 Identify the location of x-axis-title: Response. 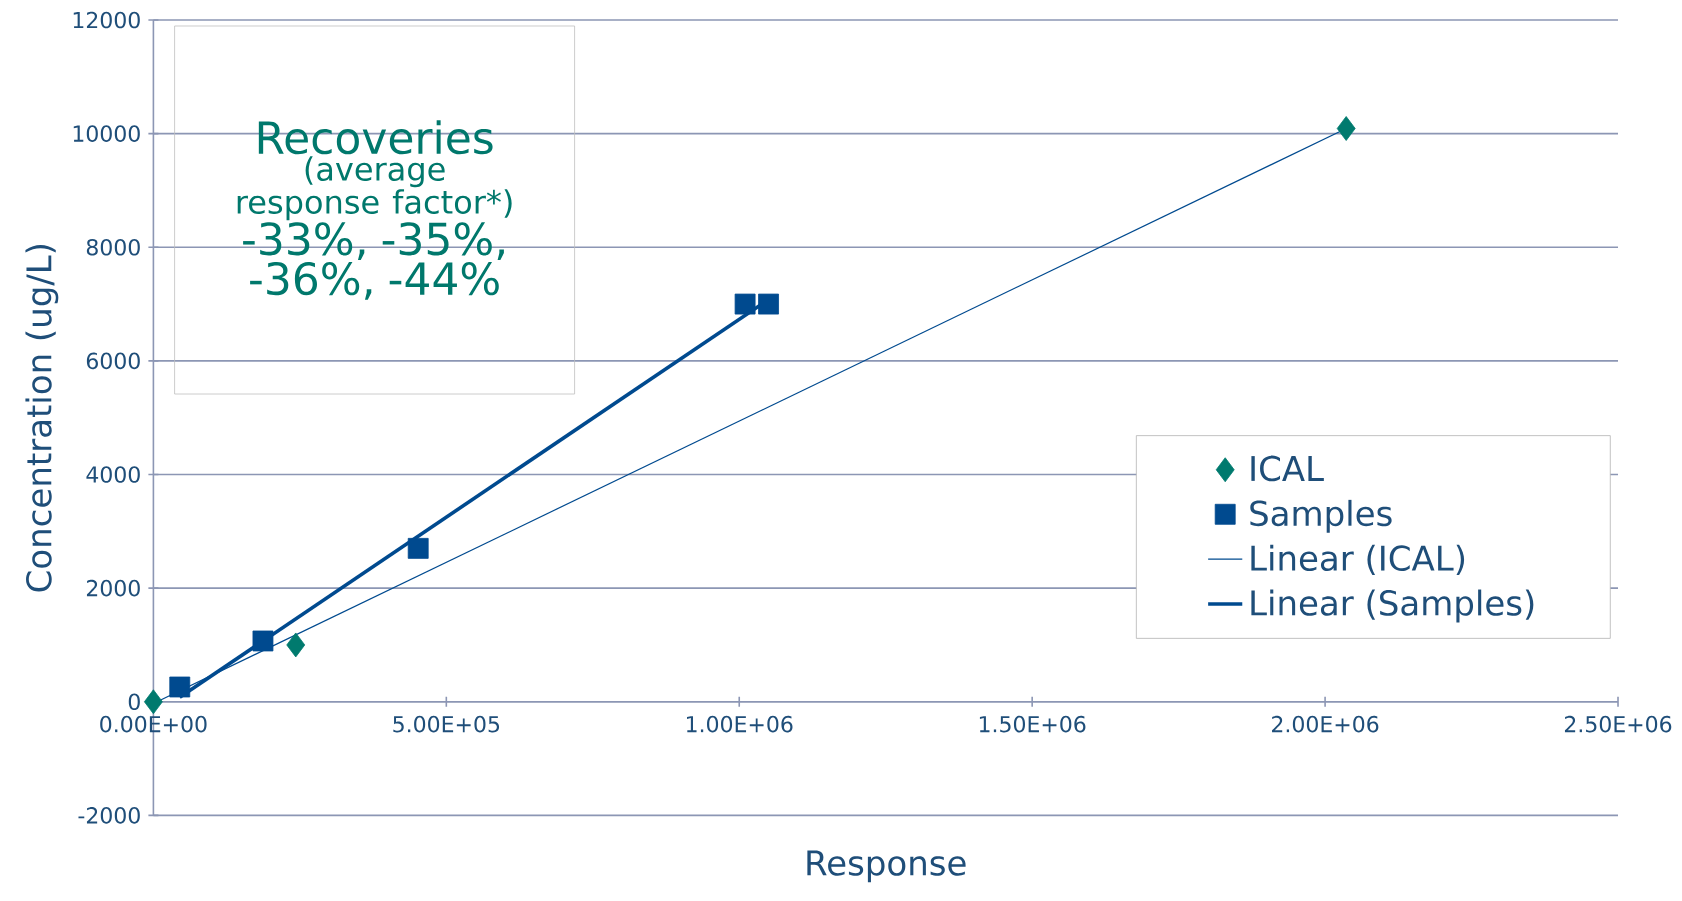
(886, 866).